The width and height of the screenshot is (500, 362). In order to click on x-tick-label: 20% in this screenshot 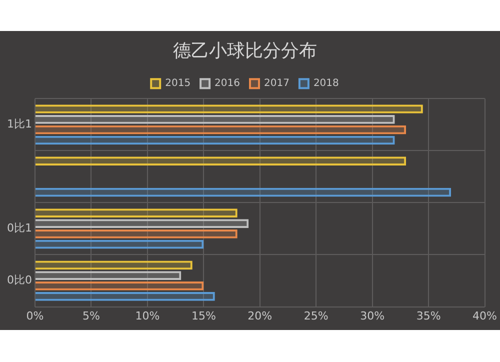, I will do `click(260, 315)`.